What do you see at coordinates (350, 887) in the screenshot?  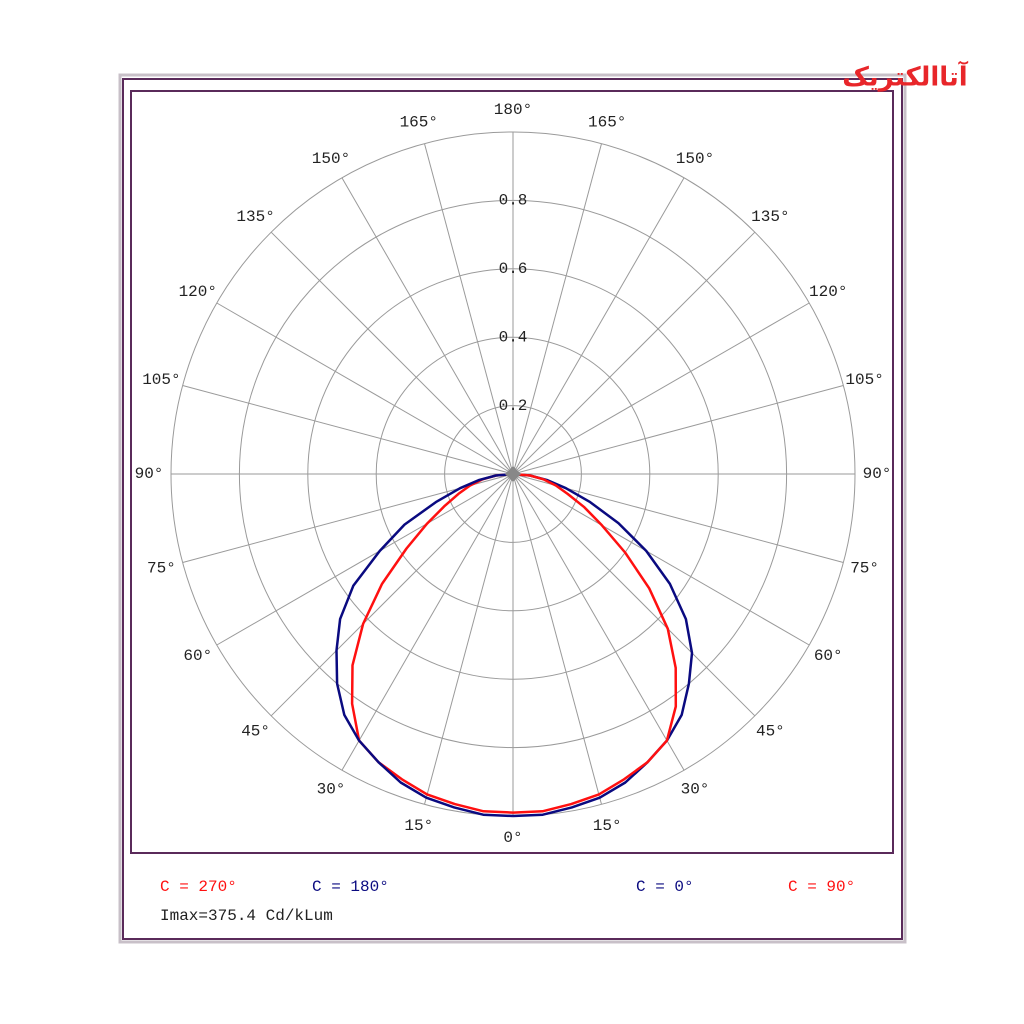 I see `legend-label: C = 180°` at bounding box center [350, 887].